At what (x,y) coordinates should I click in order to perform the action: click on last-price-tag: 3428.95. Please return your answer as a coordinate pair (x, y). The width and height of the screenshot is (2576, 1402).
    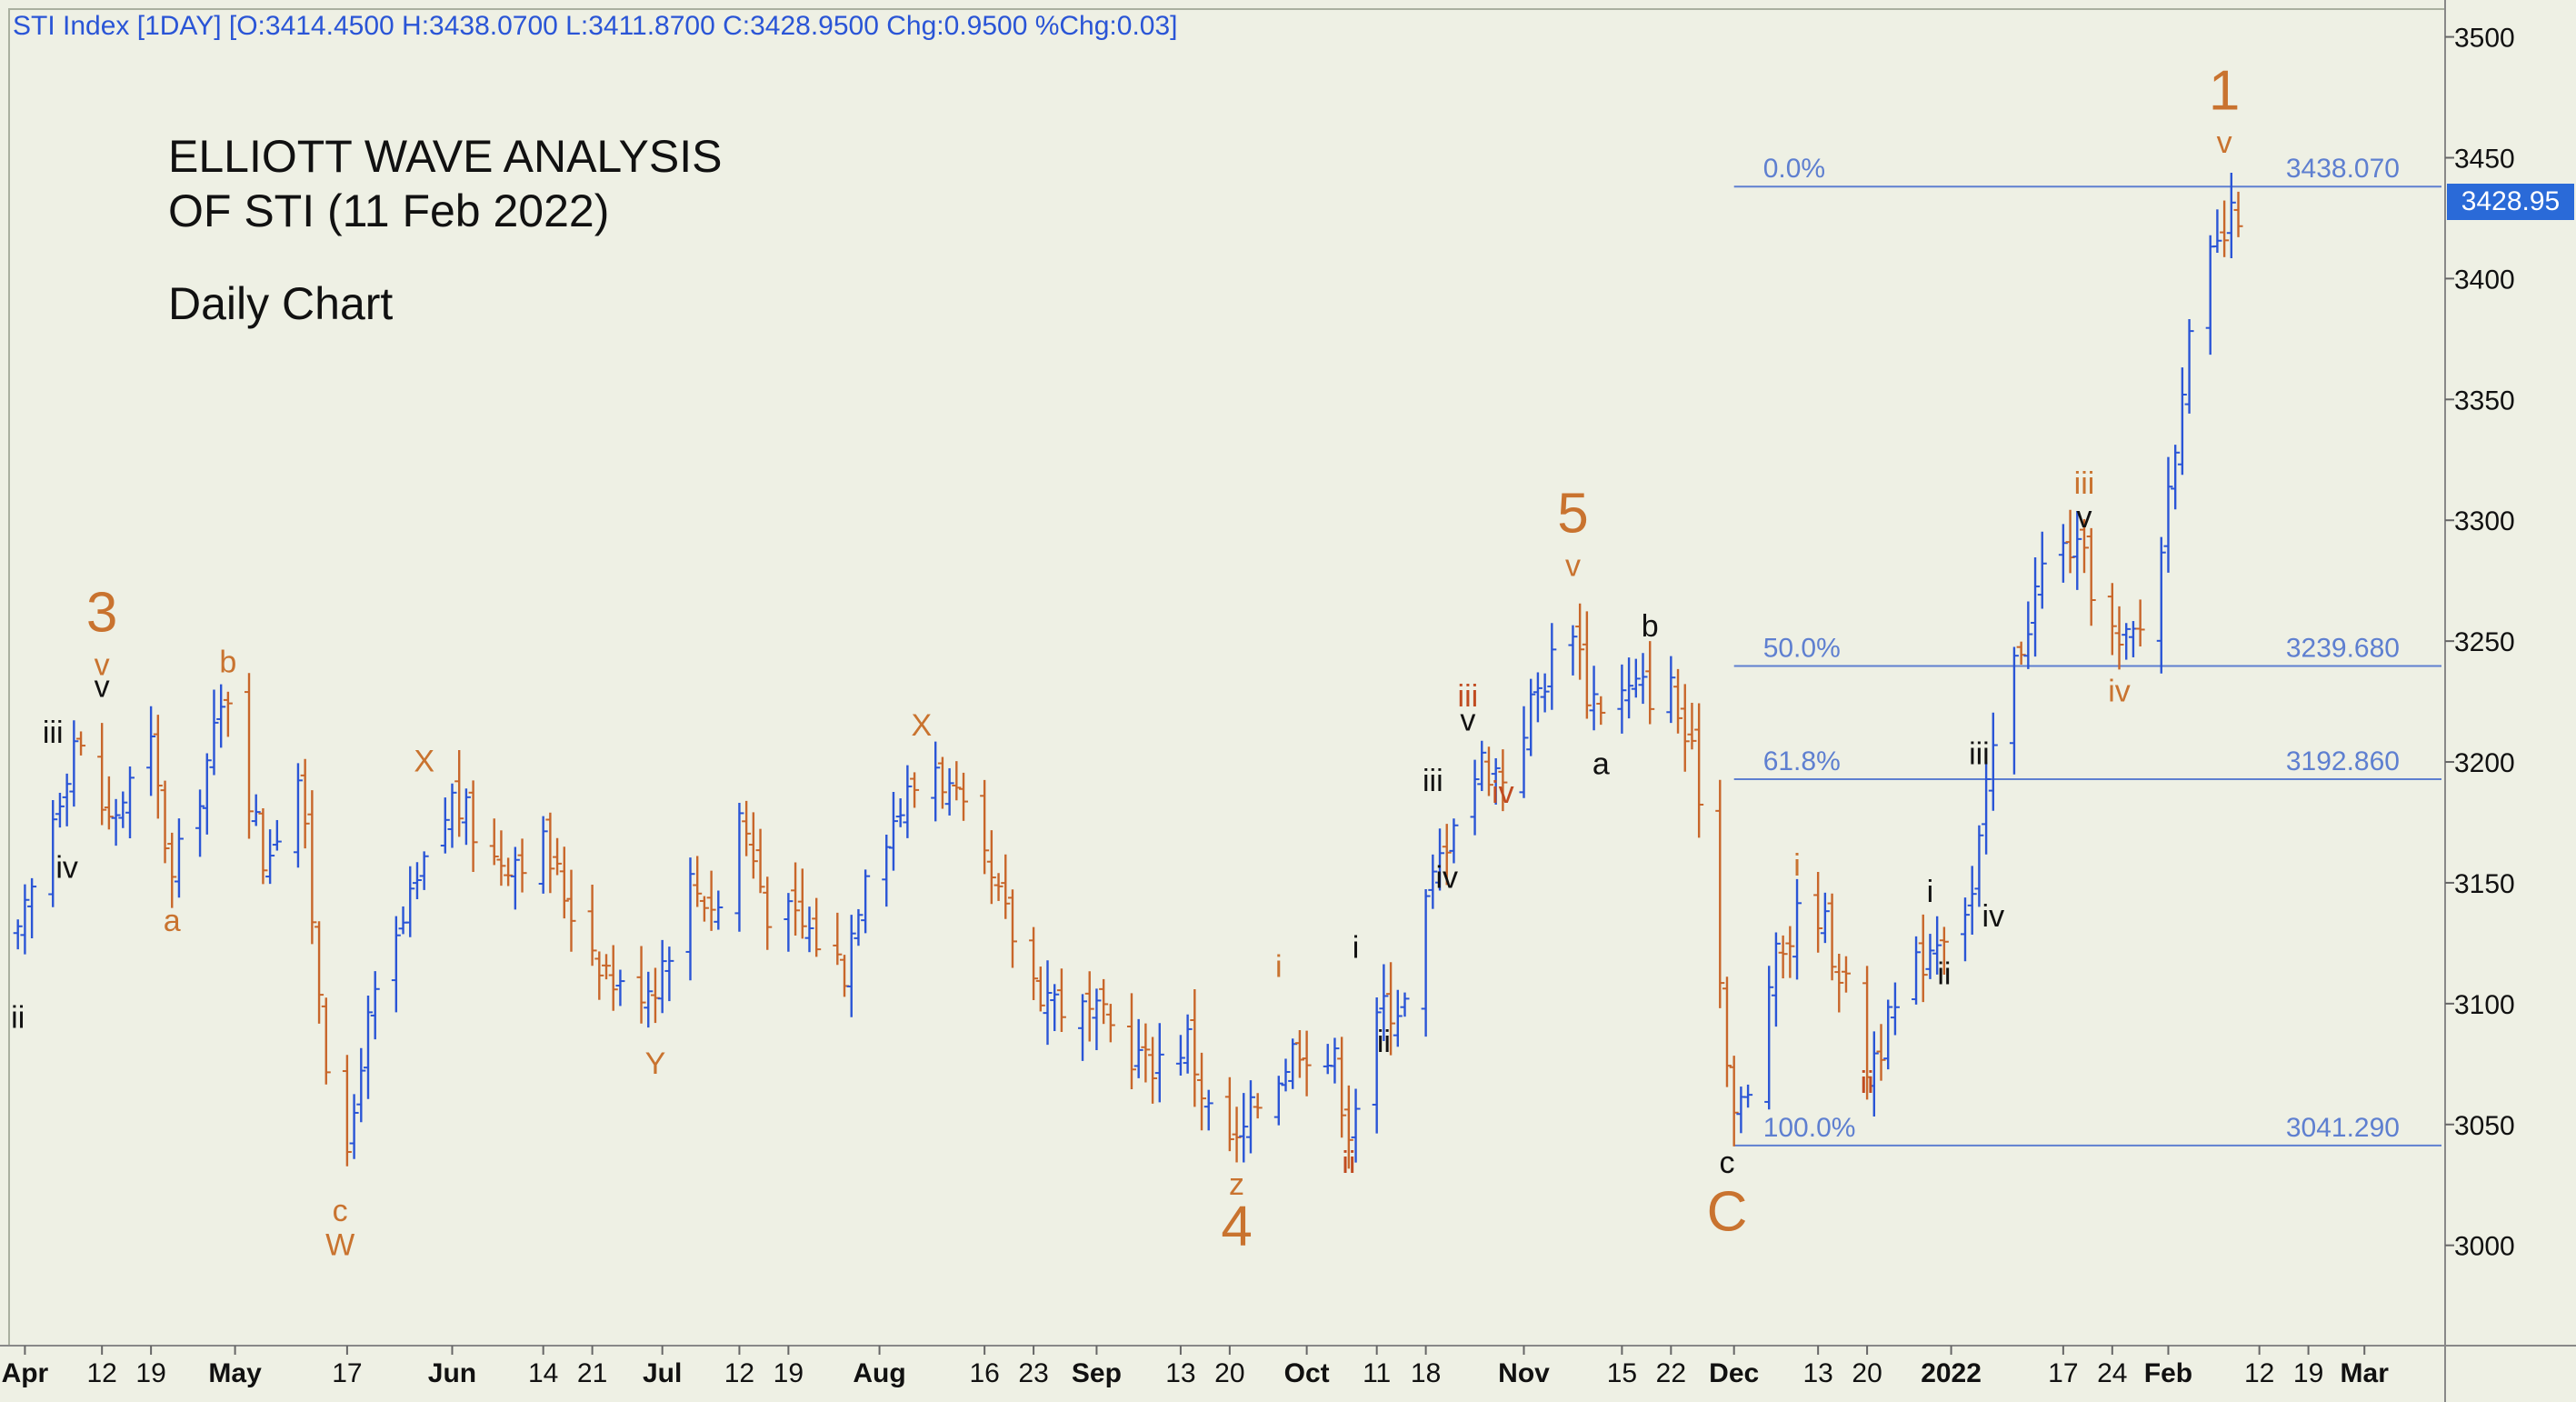
    Looking at the image, I should click on (2510, 202).